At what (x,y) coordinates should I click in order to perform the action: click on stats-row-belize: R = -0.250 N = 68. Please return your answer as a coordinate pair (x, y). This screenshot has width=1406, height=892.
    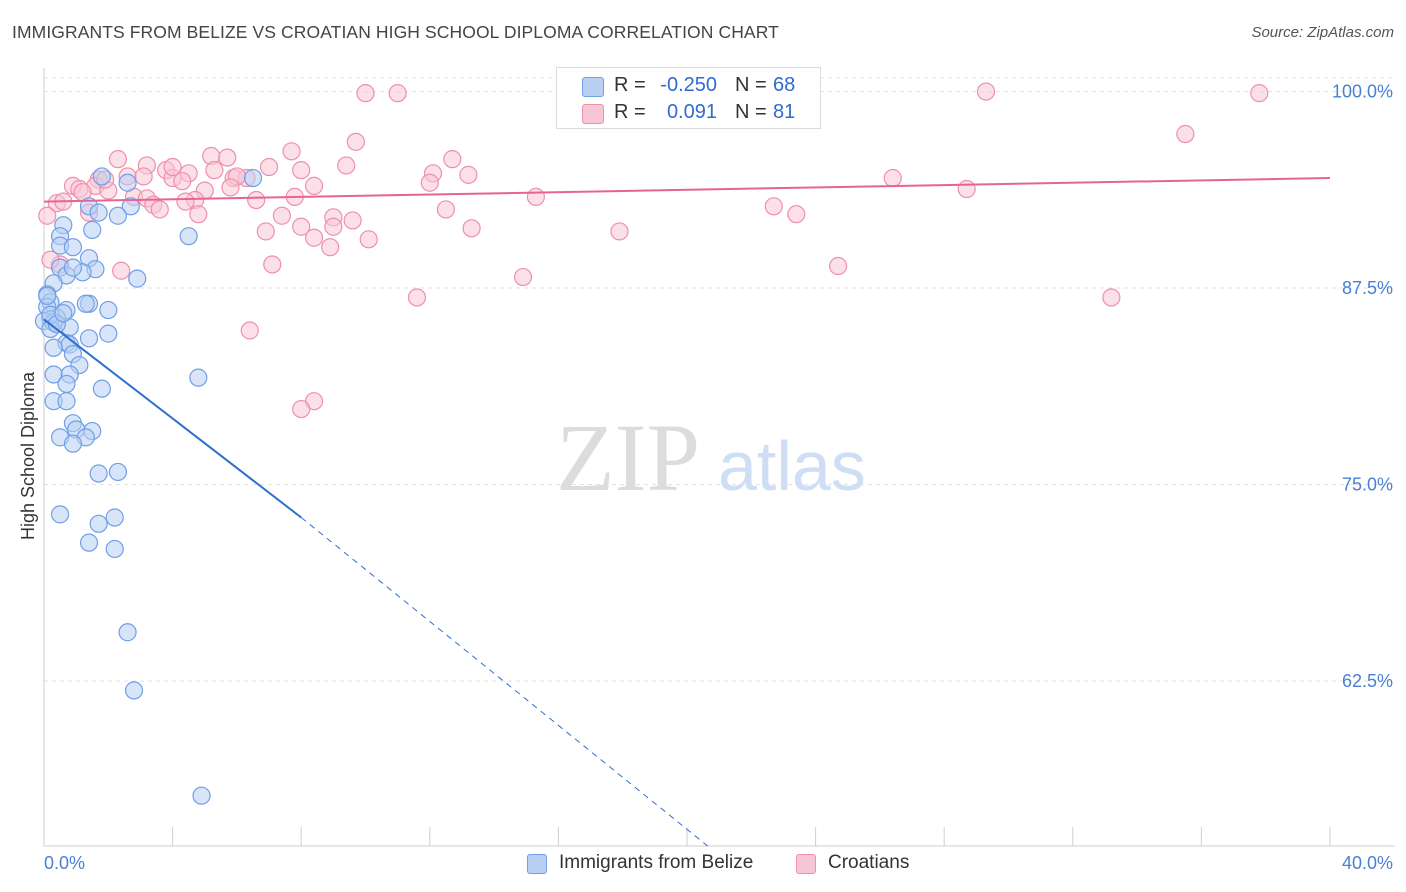
    Looking at the image, I should click on (688, 88).